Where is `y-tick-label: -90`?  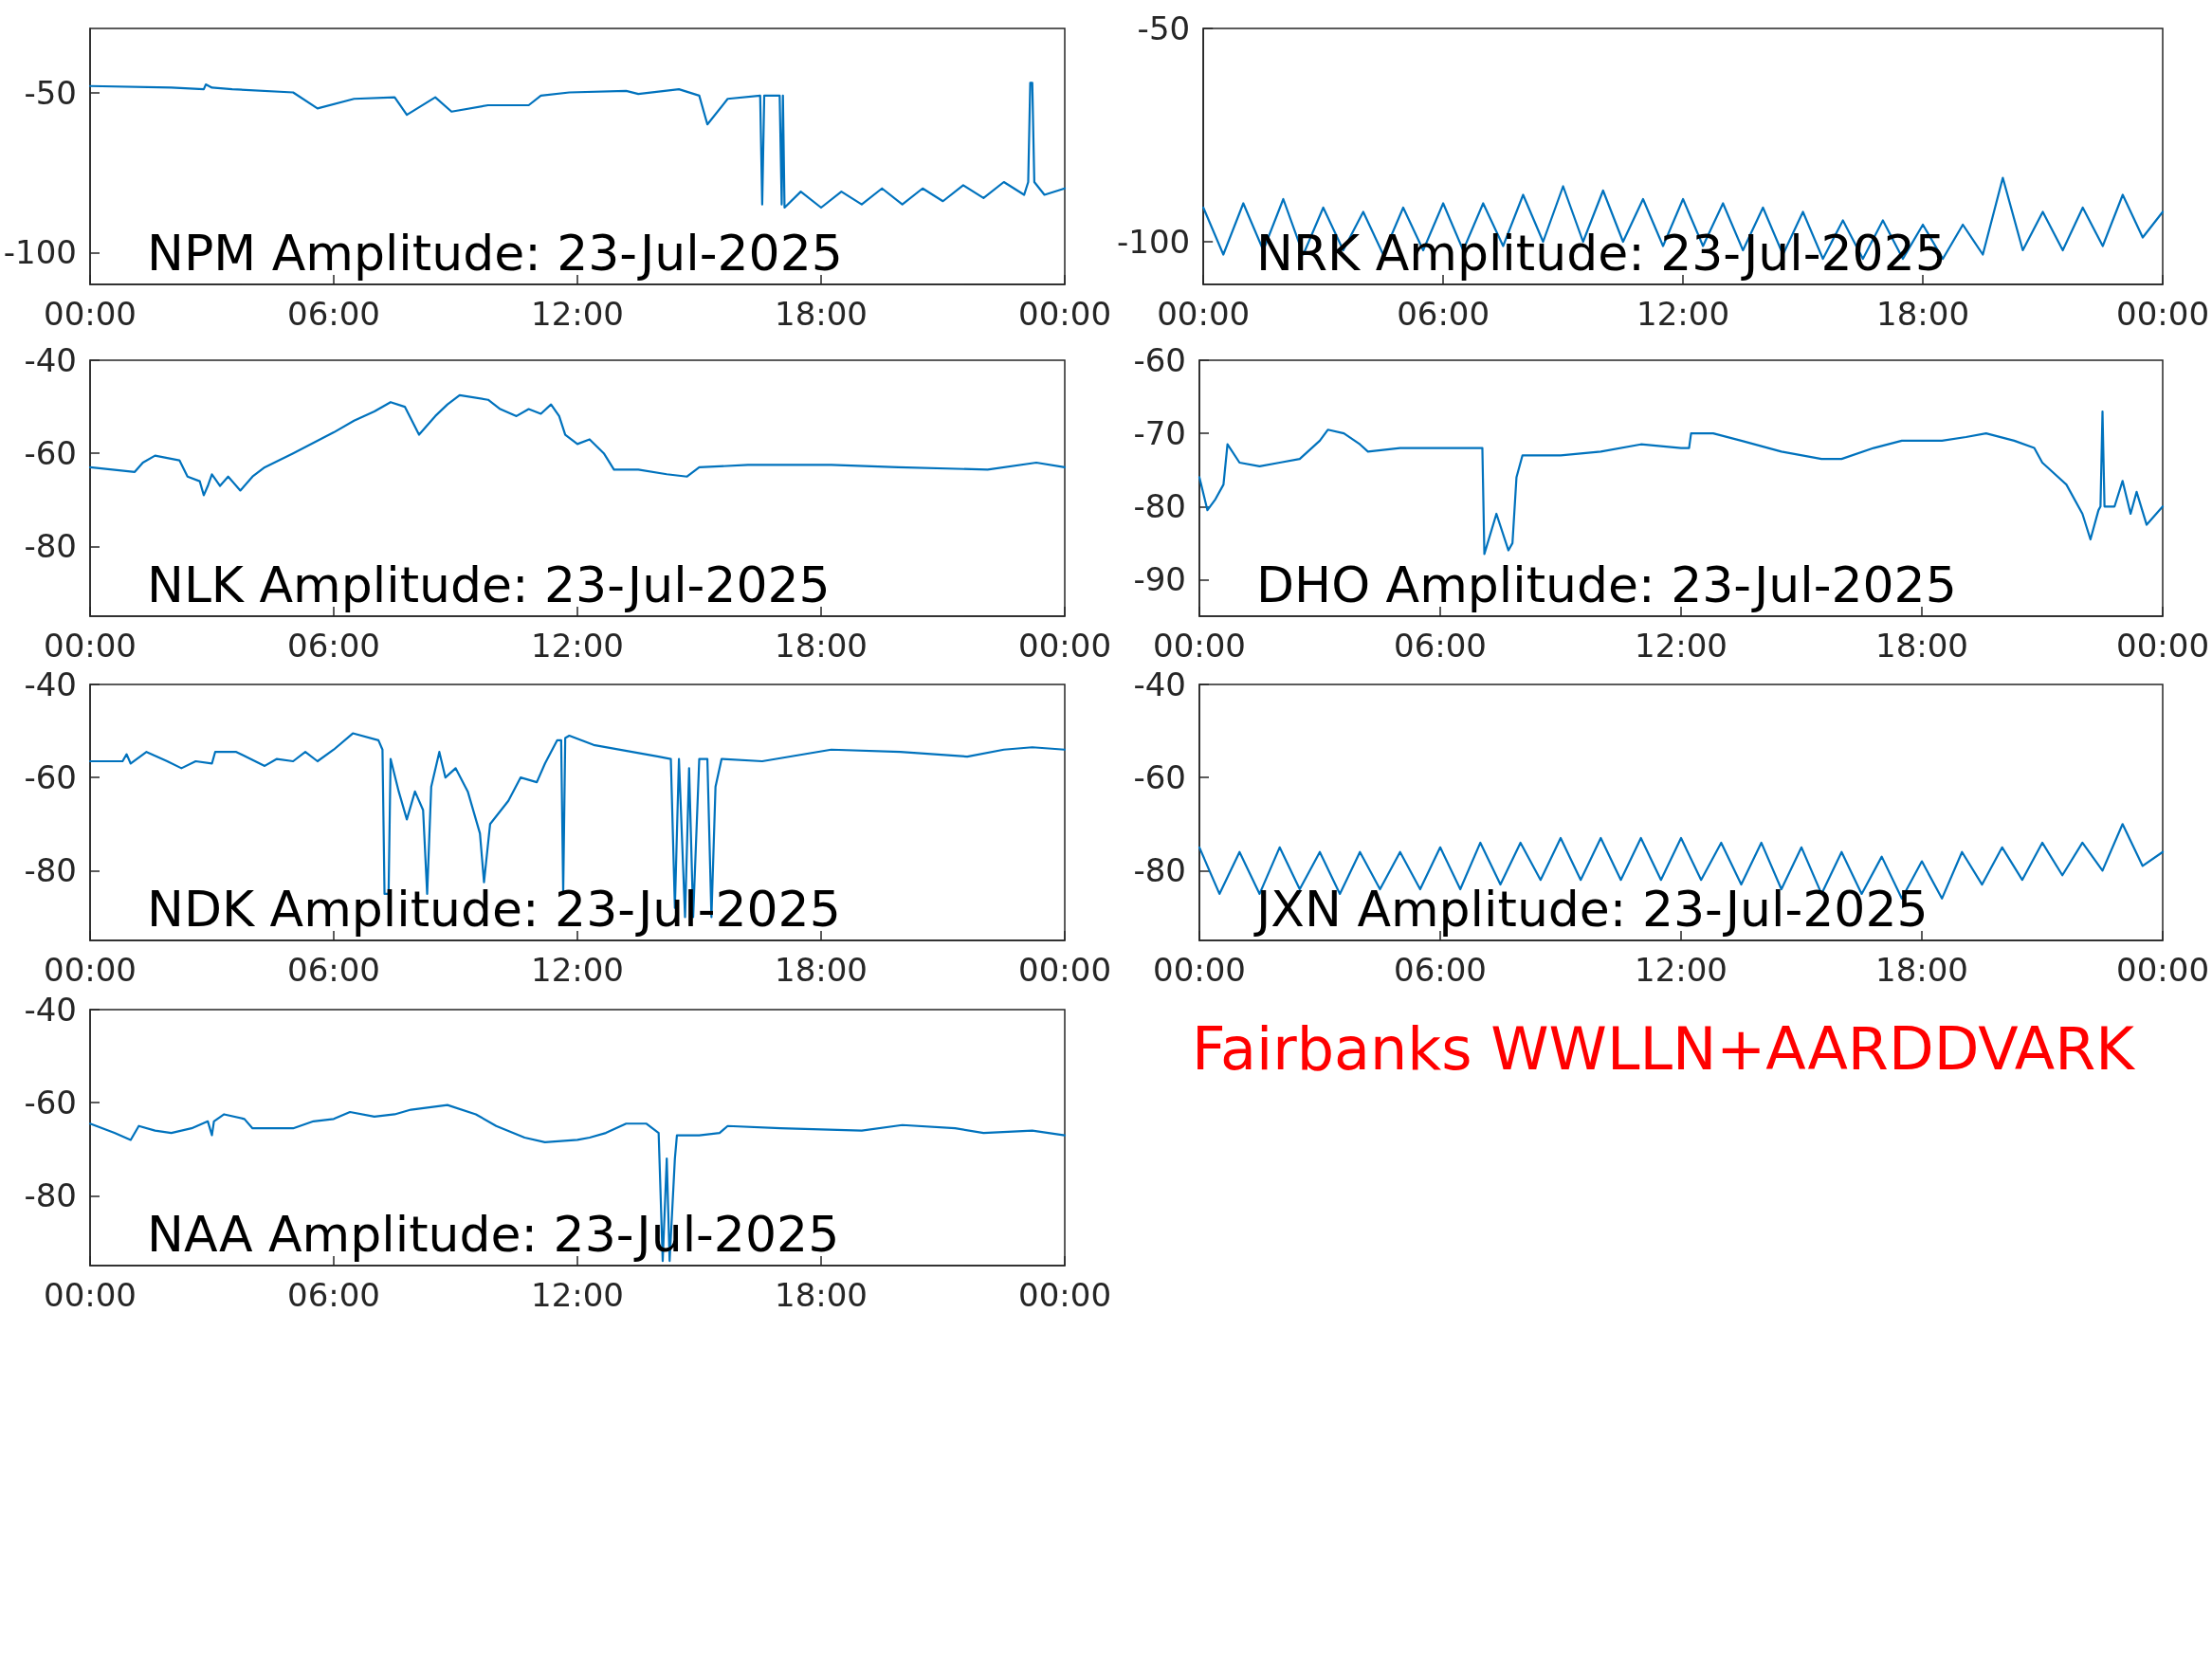
y-tick-label: -90 is located at coordinates (1159, 579).